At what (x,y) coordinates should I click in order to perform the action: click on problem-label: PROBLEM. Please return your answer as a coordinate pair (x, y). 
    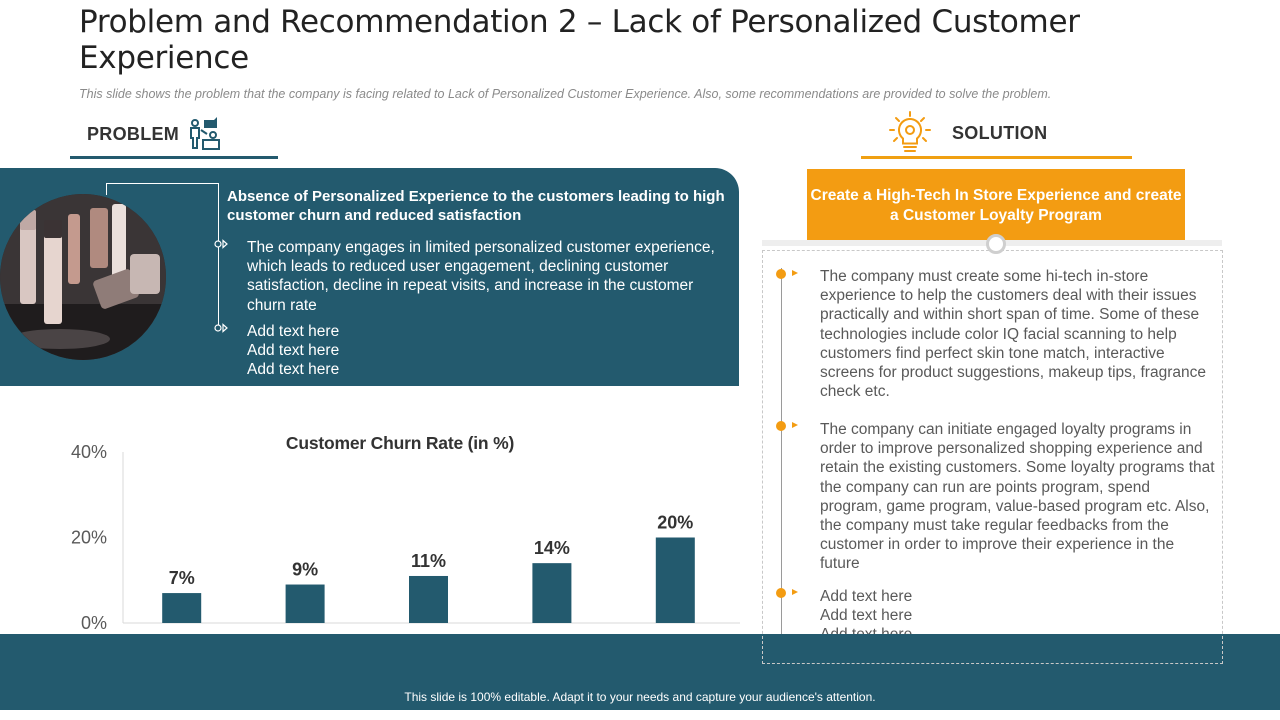
    Looking at the image, I should click on (133, 133).